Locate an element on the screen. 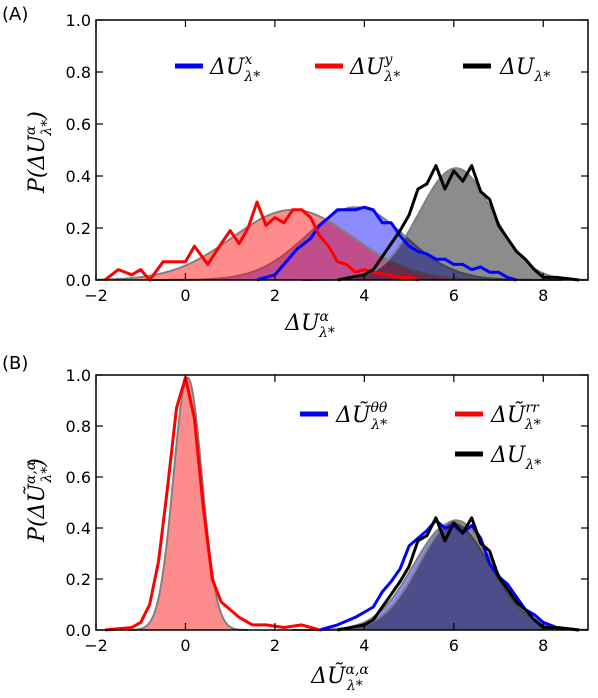  legend-a-y-sup: y is located at coordinates (388, 60).